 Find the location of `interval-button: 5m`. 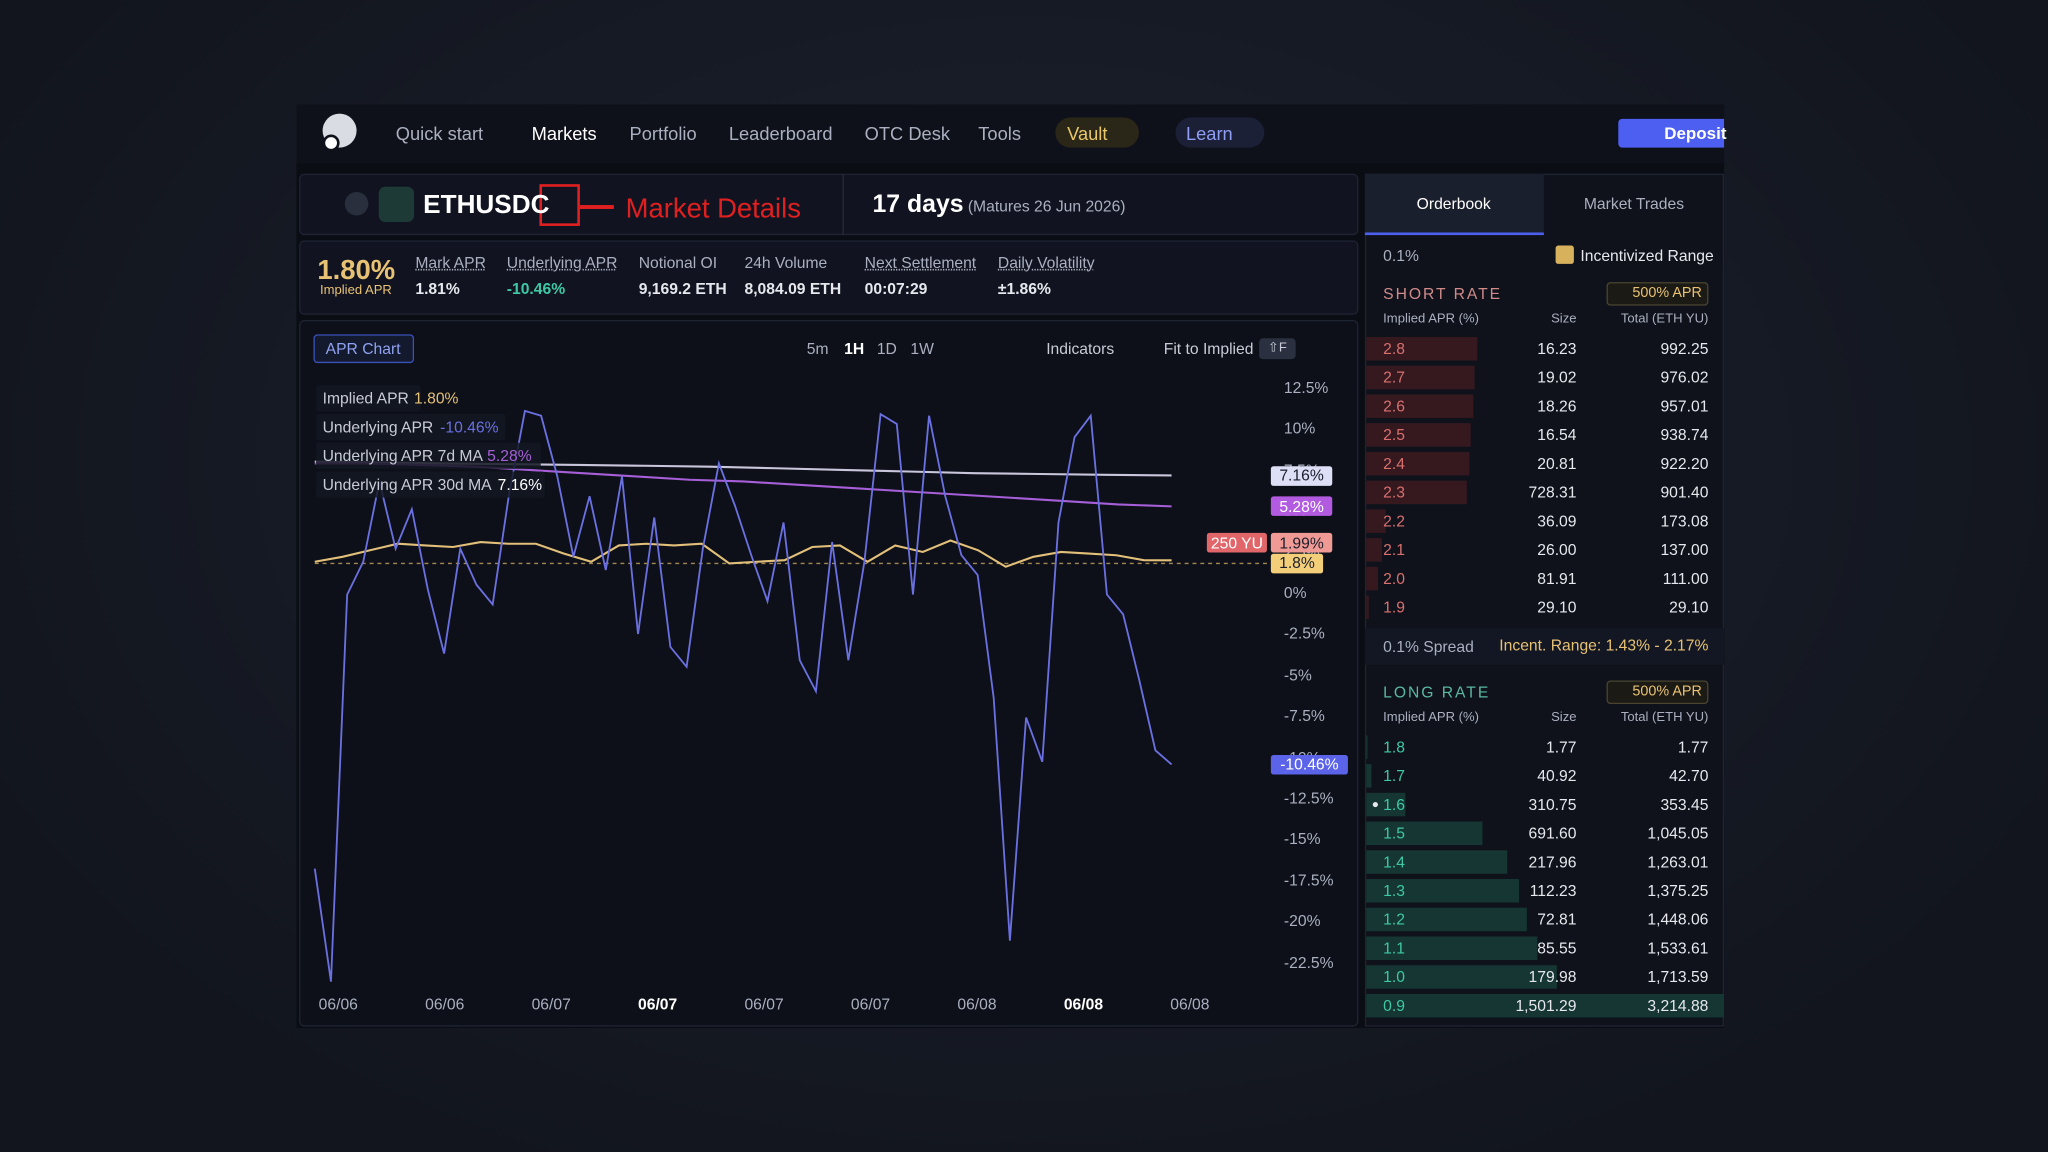

interval-button: 5m is located at coordinates (817, 348).